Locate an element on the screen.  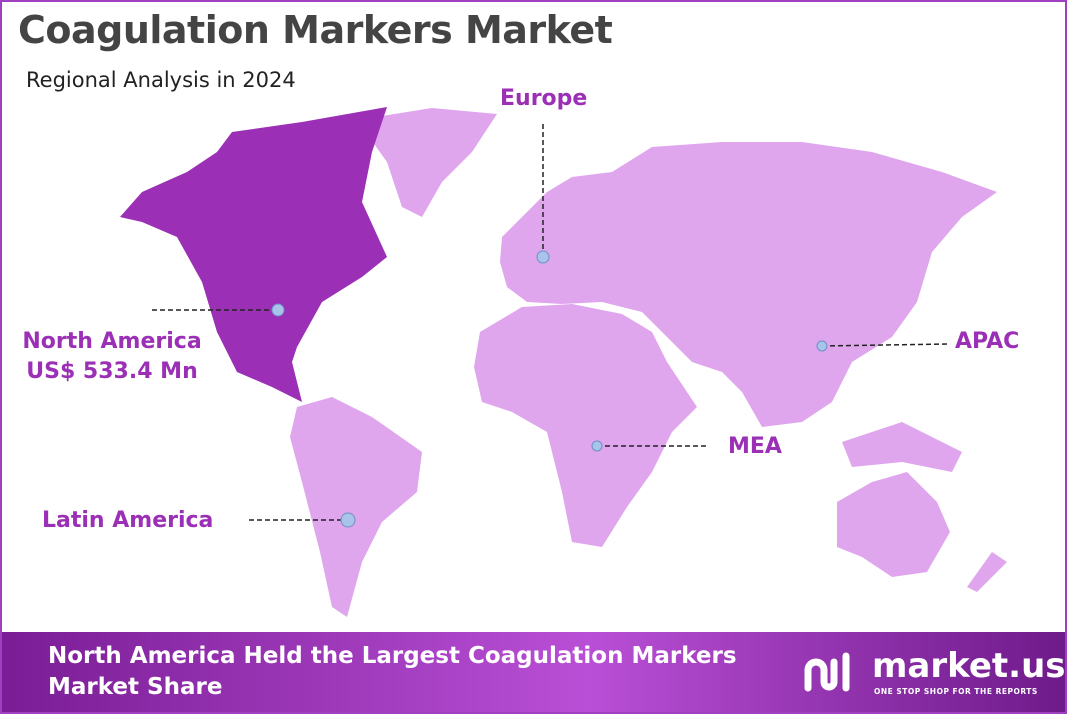
north-america is located at coordinates (253, 254).